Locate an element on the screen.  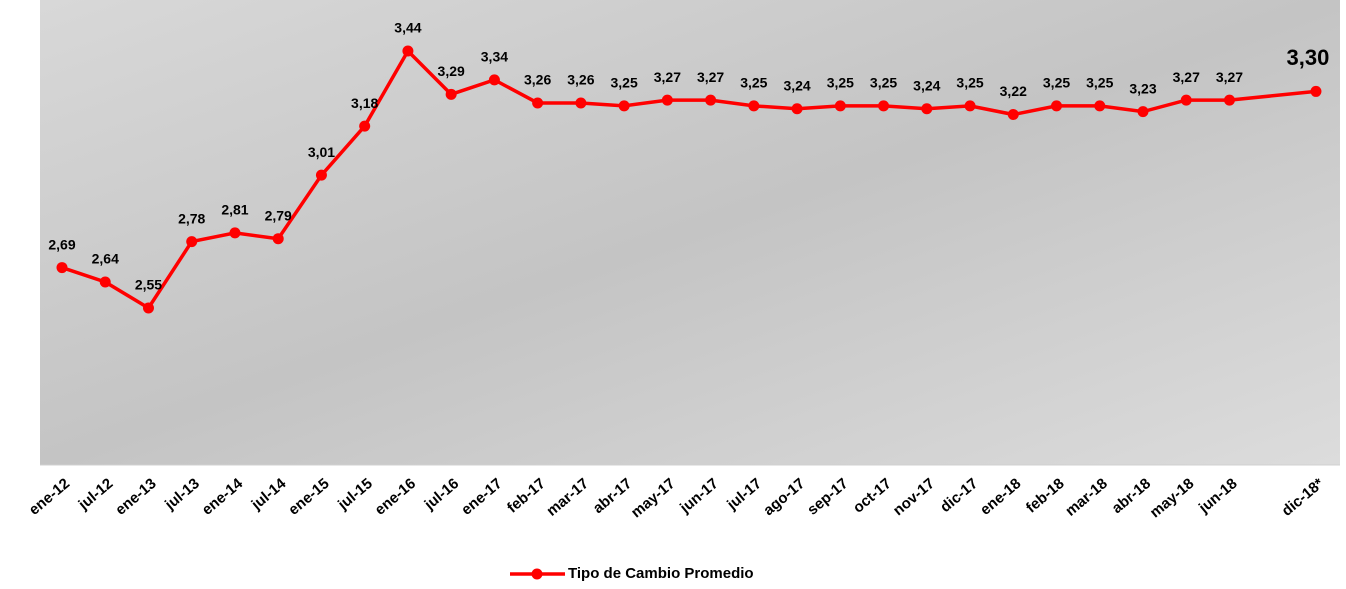
legend-label: Tipo de Cambio Promedio is located at coordinates (661, 573).